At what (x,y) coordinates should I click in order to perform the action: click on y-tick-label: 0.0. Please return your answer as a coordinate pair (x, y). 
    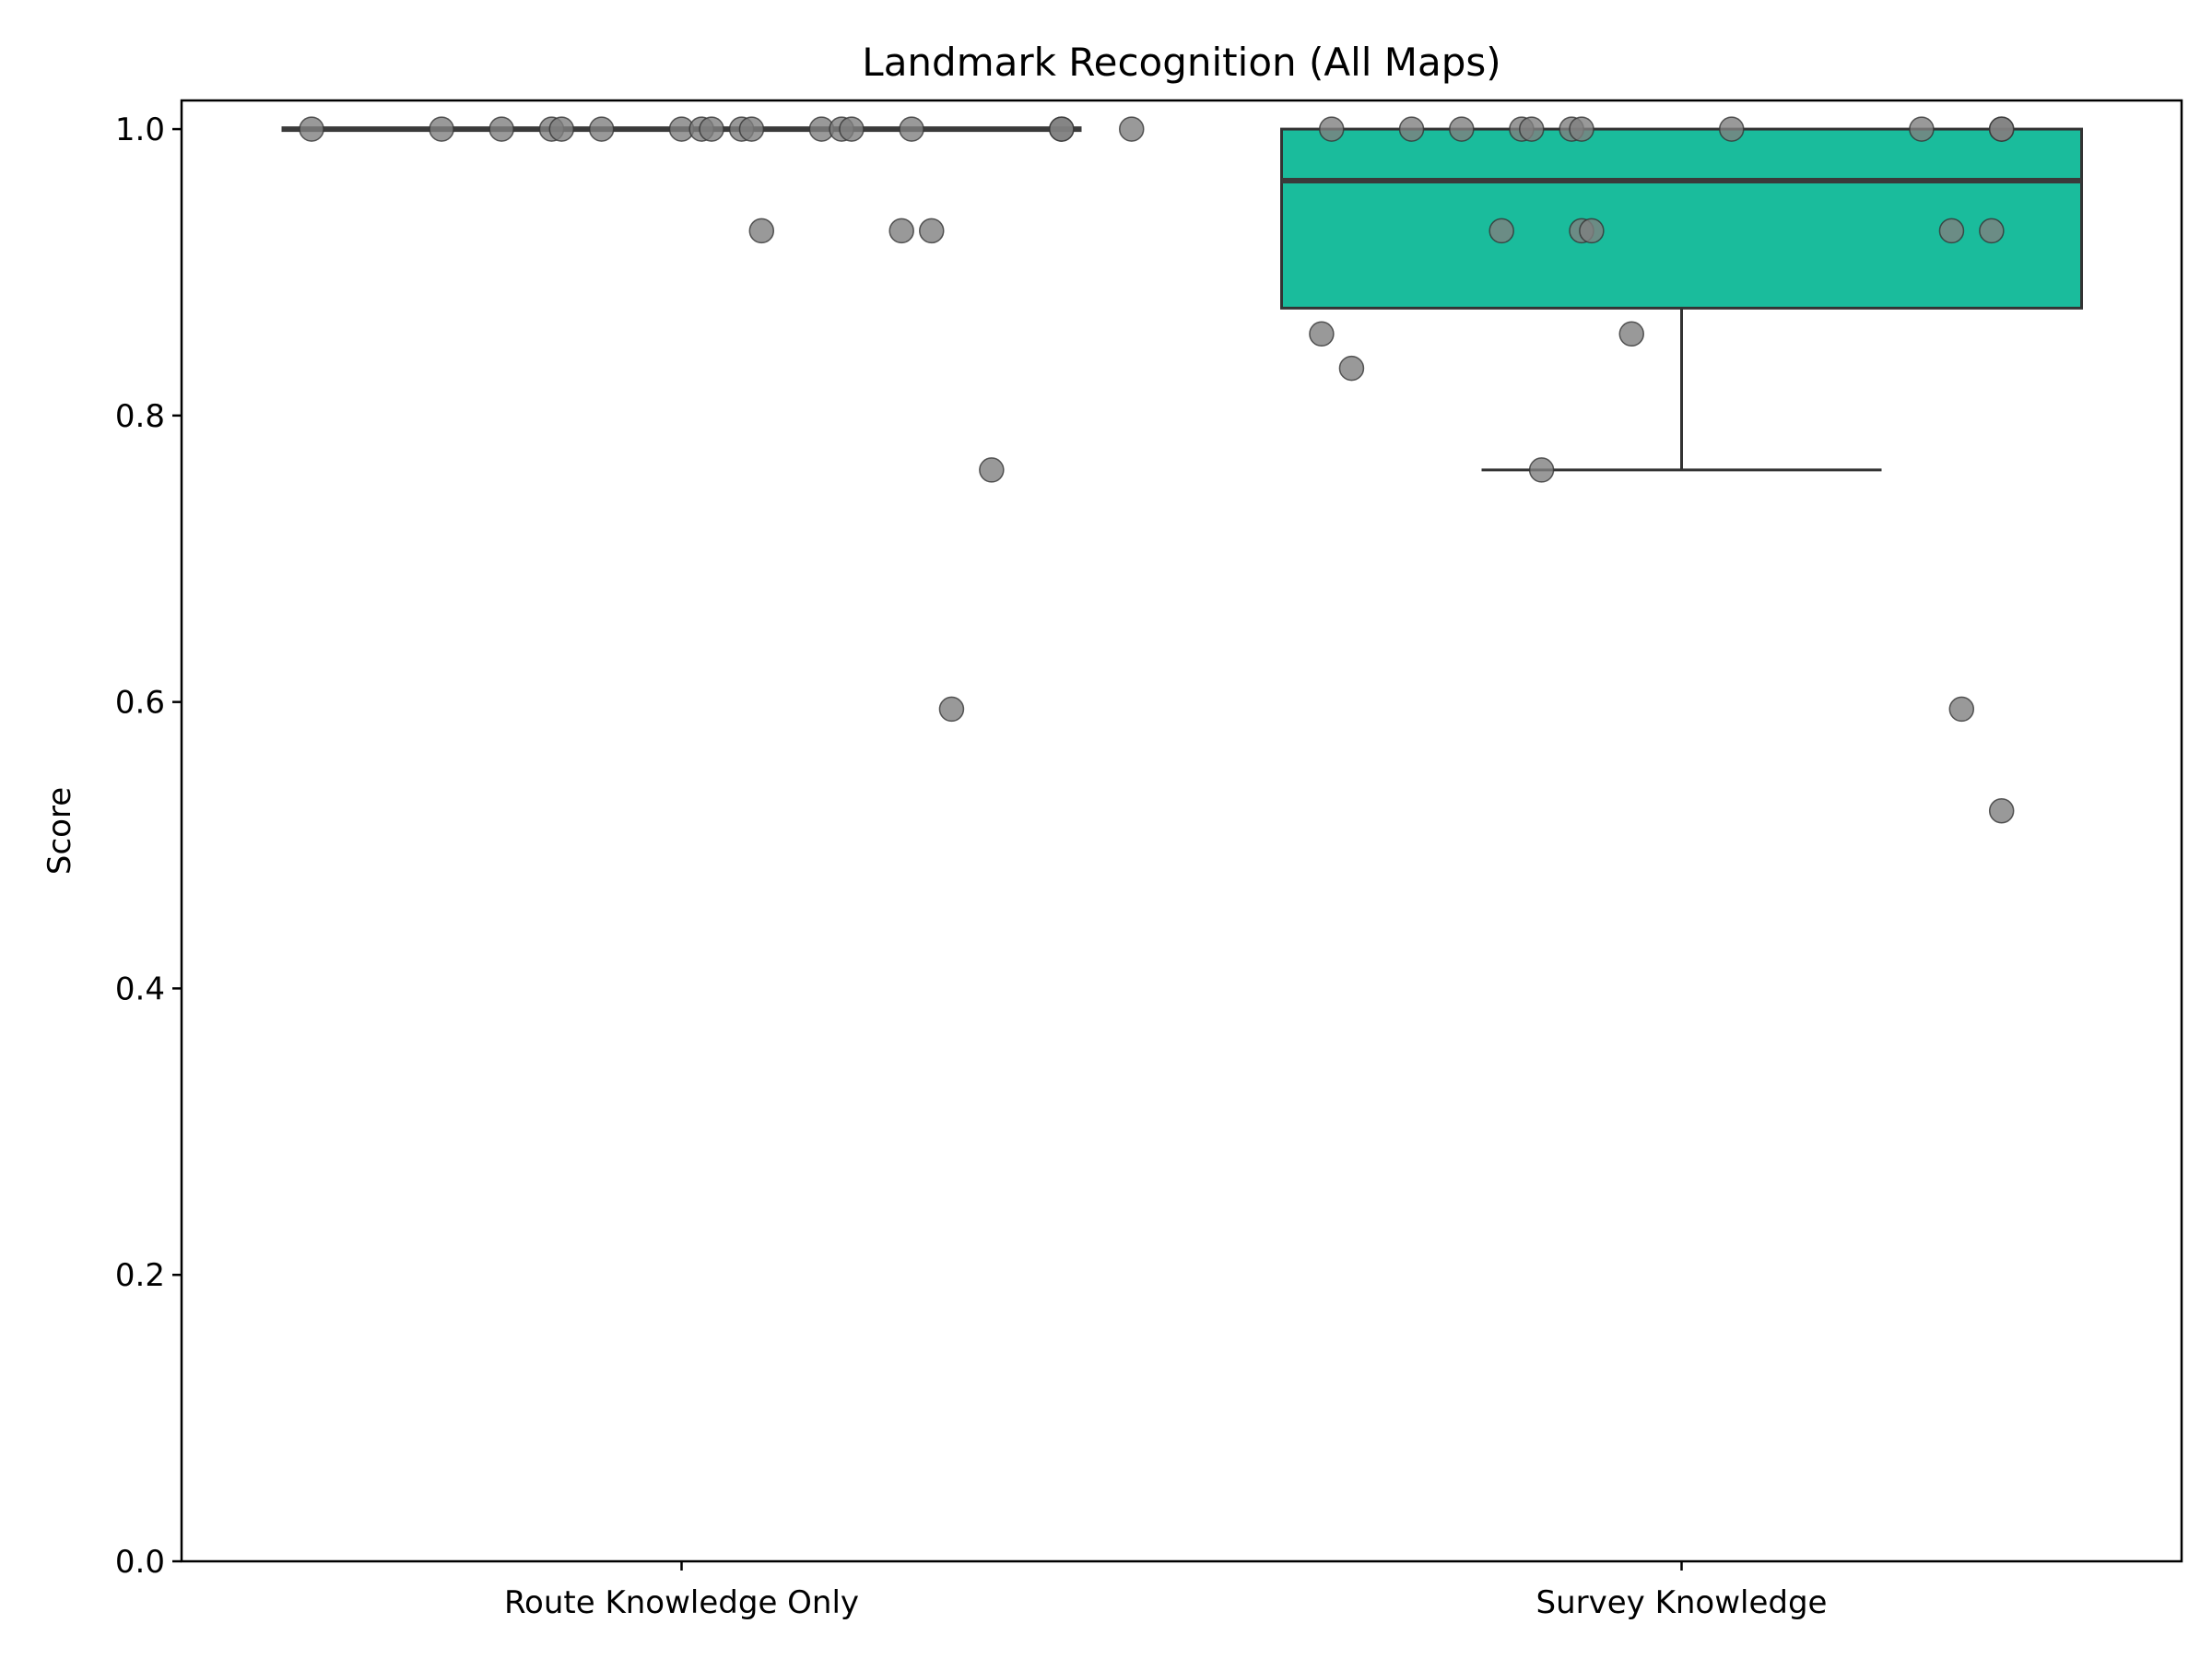
    Looking at the image, I should click on (140, 1562).